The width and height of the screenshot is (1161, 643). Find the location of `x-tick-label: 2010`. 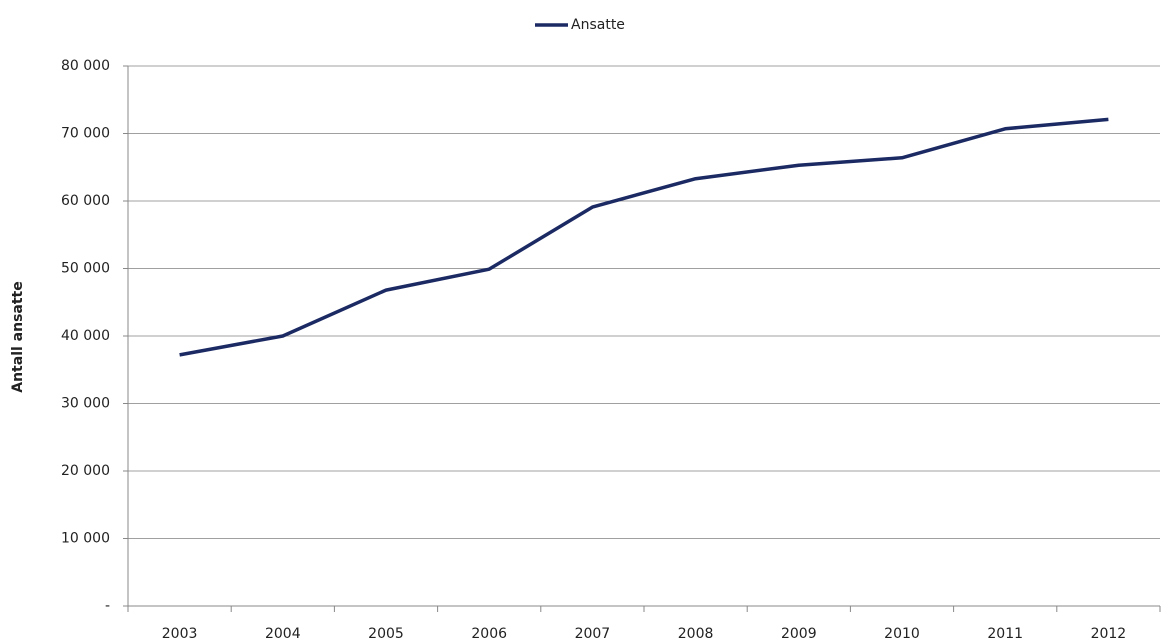

x-tick-label: 2010 is located at coordinates (902, 634).